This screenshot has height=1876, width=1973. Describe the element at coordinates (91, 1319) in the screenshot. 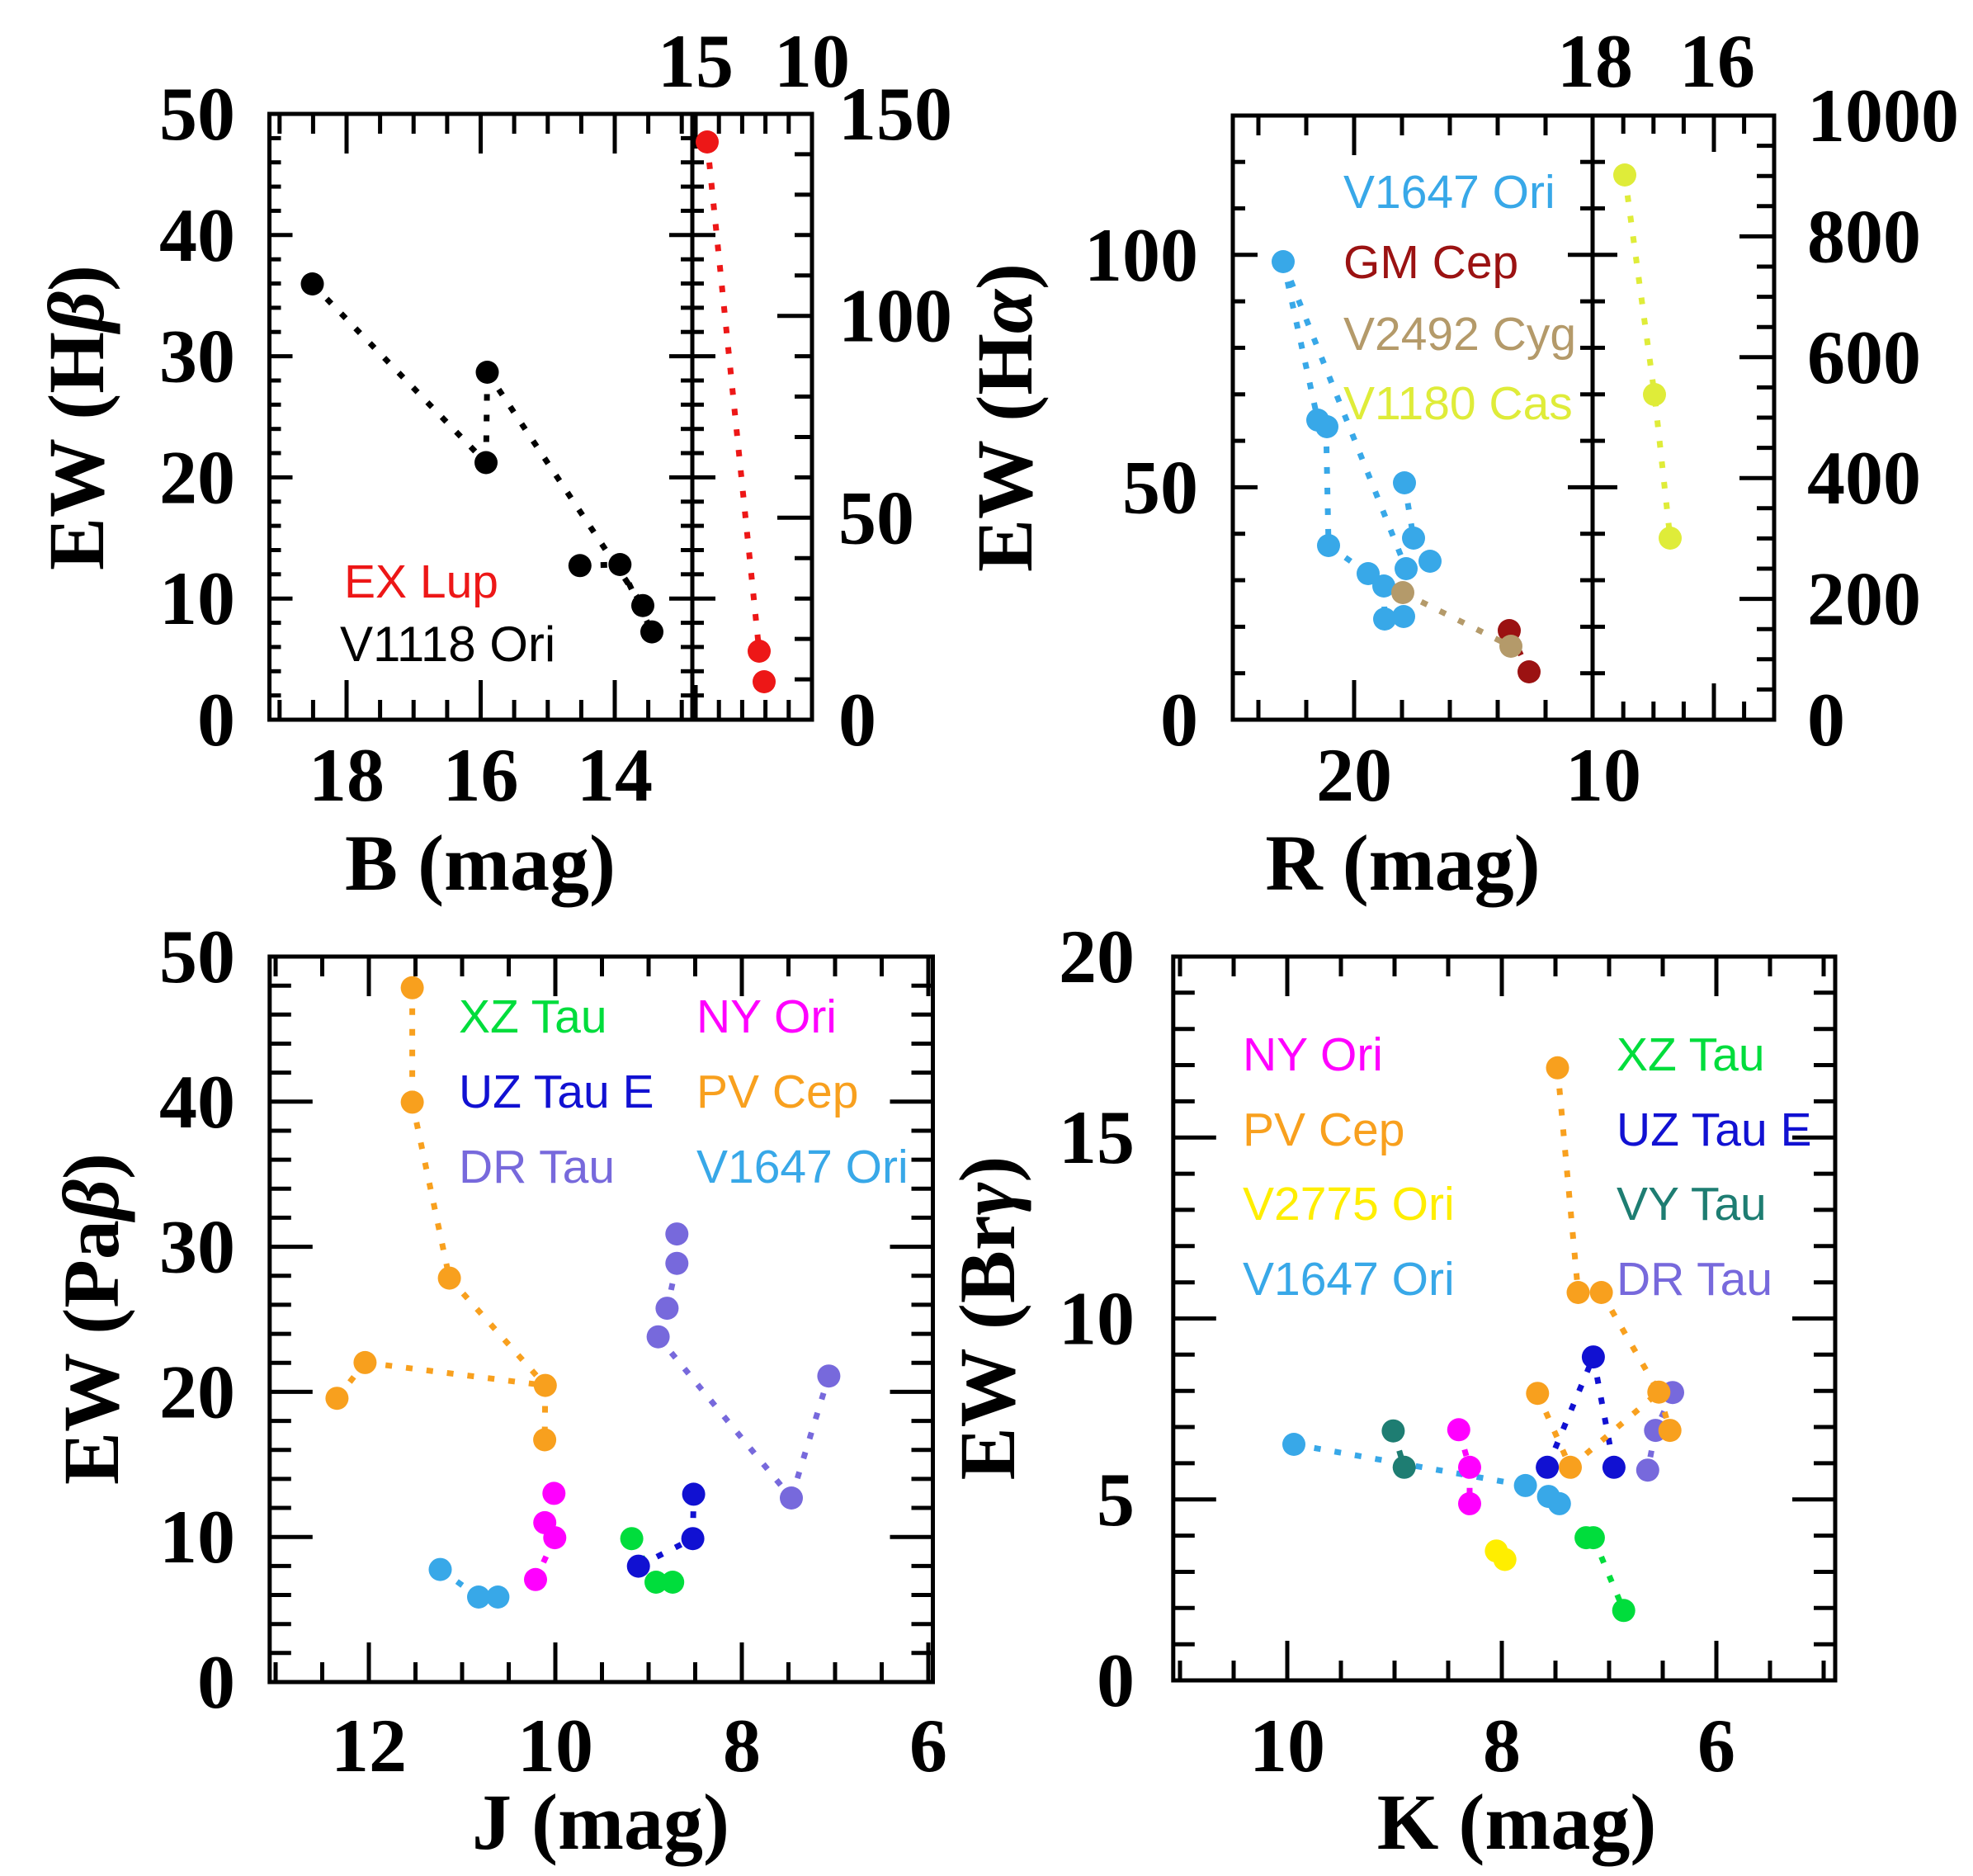

I see `svg-text: EW (Paβ)` at that location.